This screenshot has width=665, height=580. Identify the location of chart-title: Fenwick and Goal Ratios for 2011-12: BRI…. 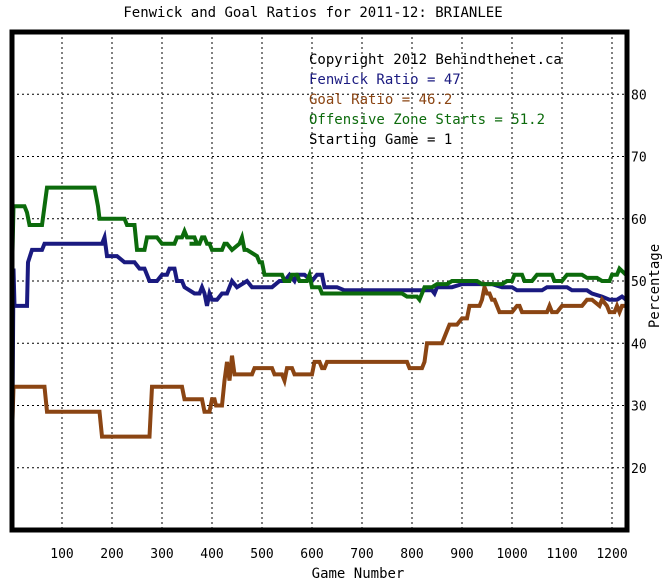
(312, 13).